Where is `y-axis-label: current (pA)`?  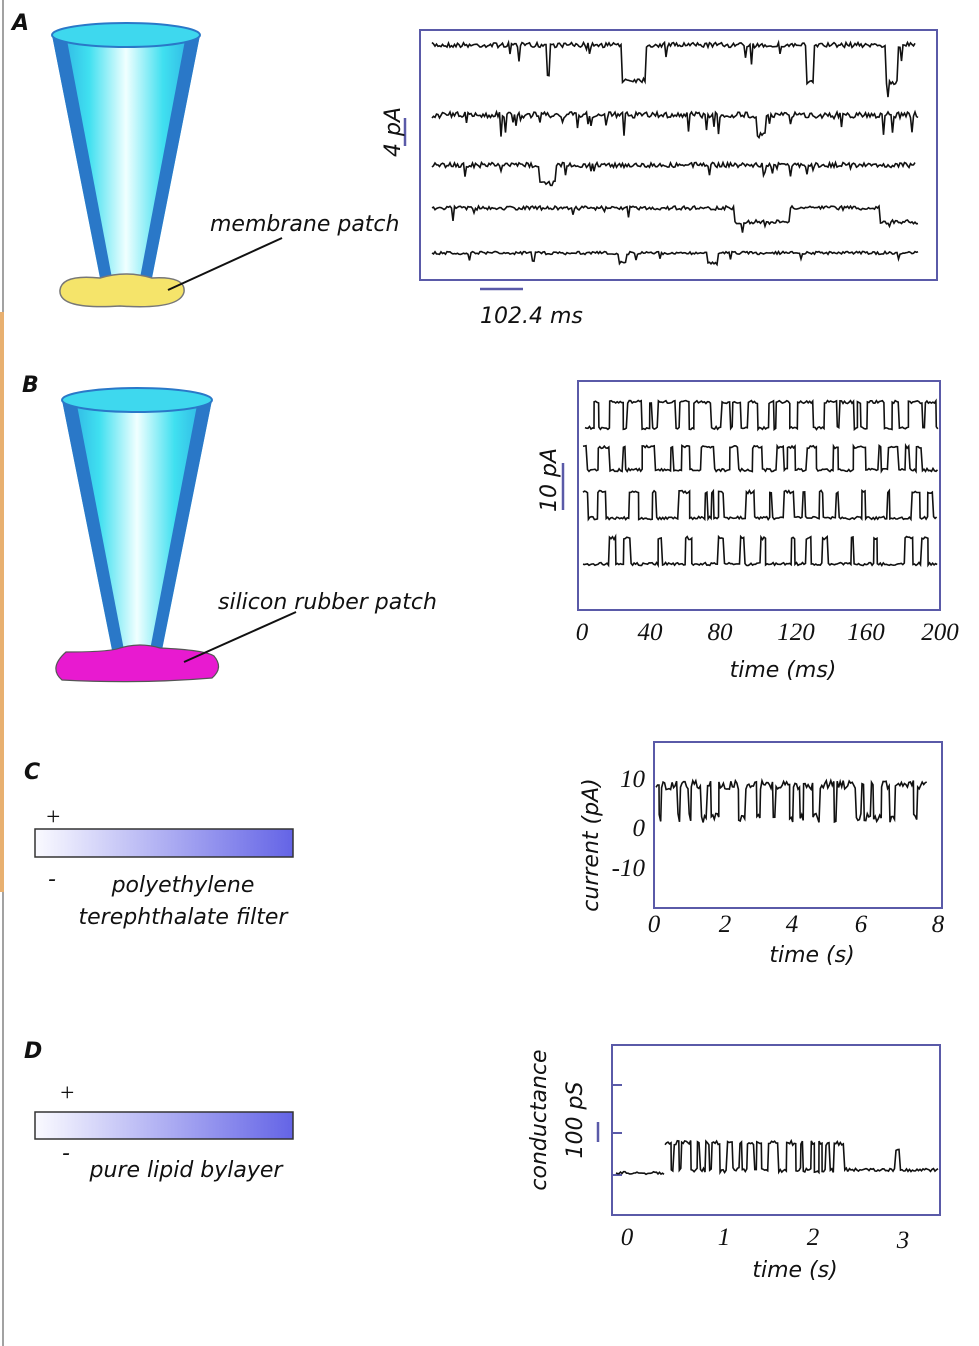 y-axis-label: current (pA) is located at coordinates (591, 844).